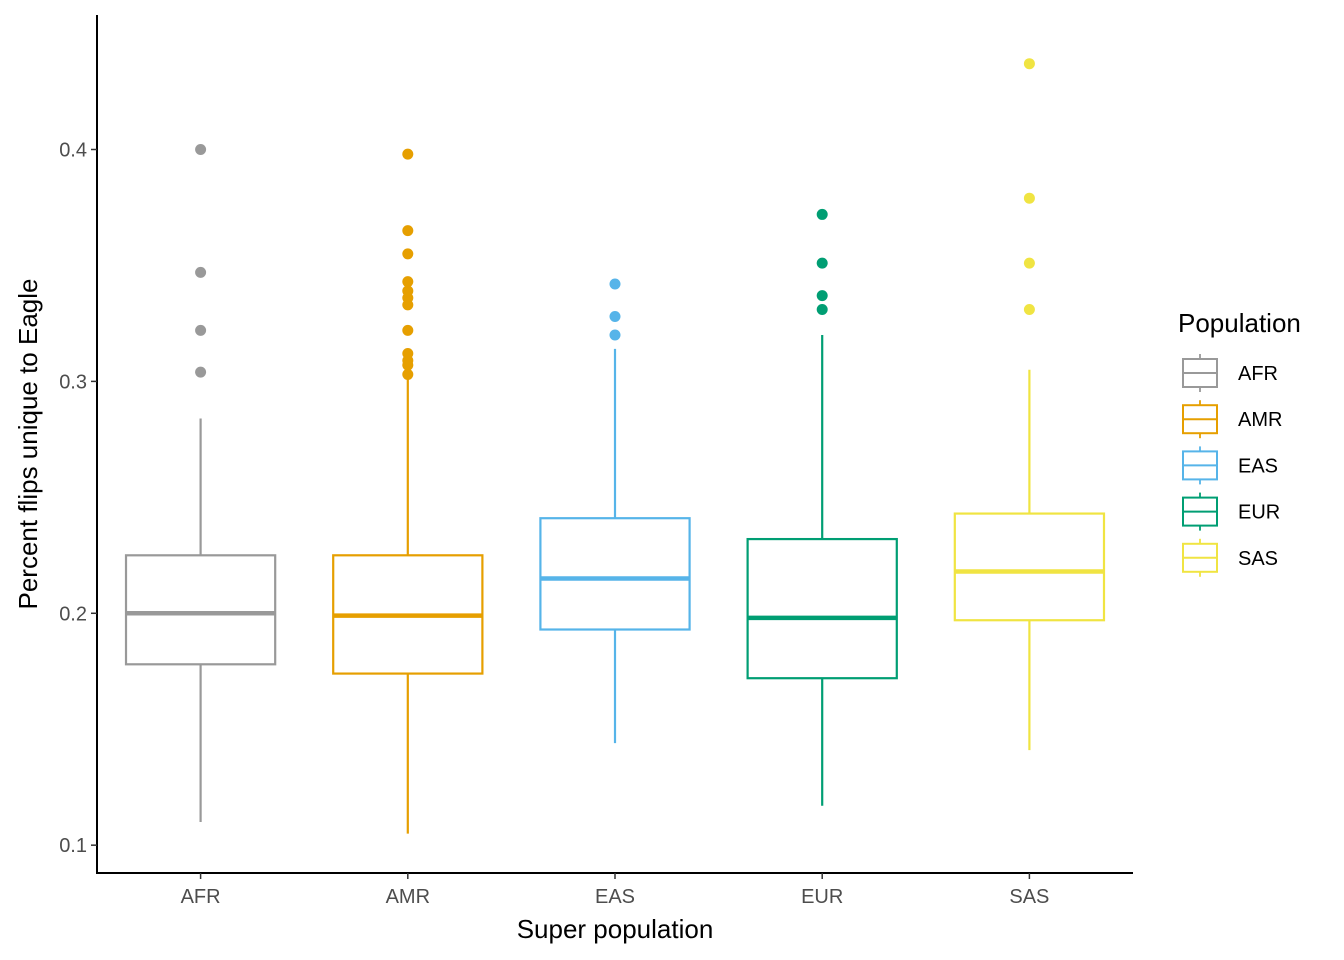  What do you see at coordinates (615, 929) in the screenshot?
I see `x-axis-title: Super population` at bounding box center [615, 929].